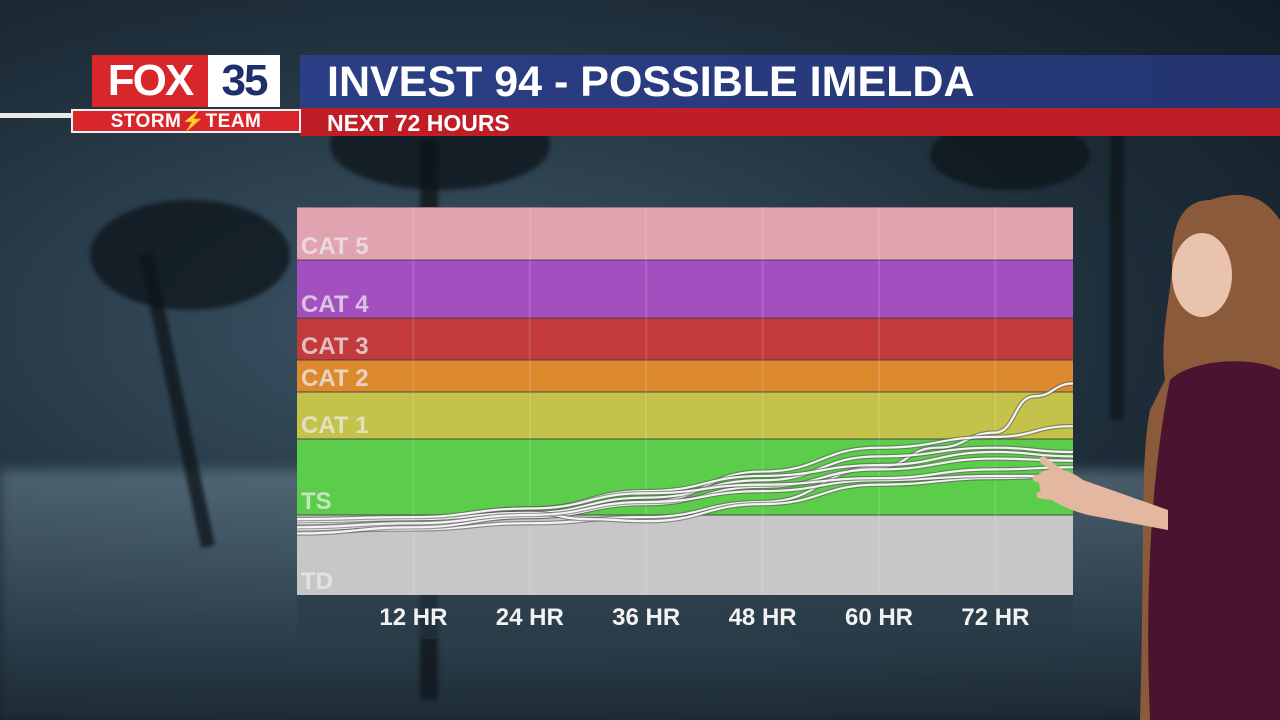  I want to click on x-tick-label: 36 HR, so click(646, 617).